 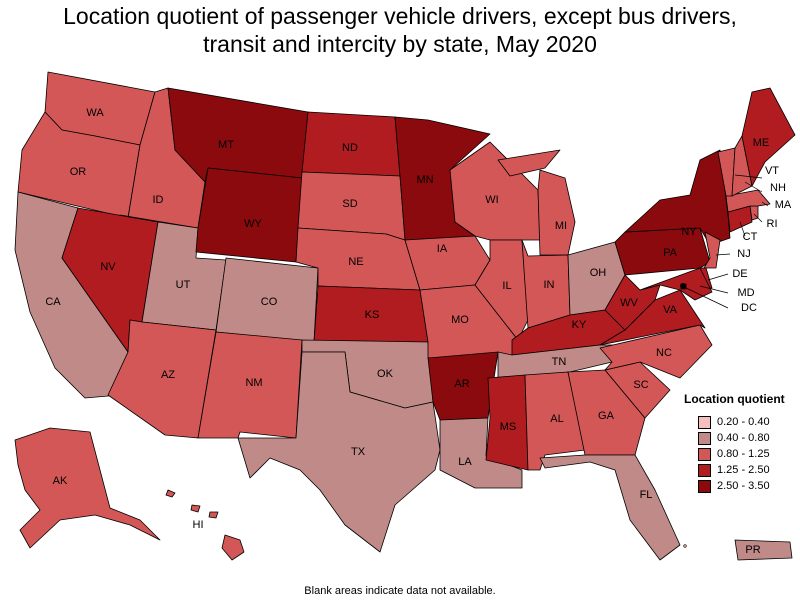 I want to click on legend-label: 1.25 - 2.50, so click(x=743, y=470).